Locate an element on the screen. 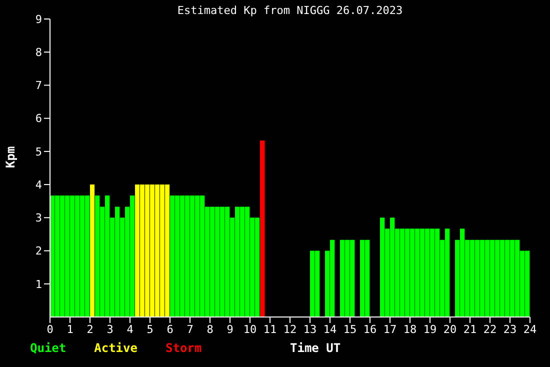  x-tick-label: 11 is located at coordinates (270, 329).